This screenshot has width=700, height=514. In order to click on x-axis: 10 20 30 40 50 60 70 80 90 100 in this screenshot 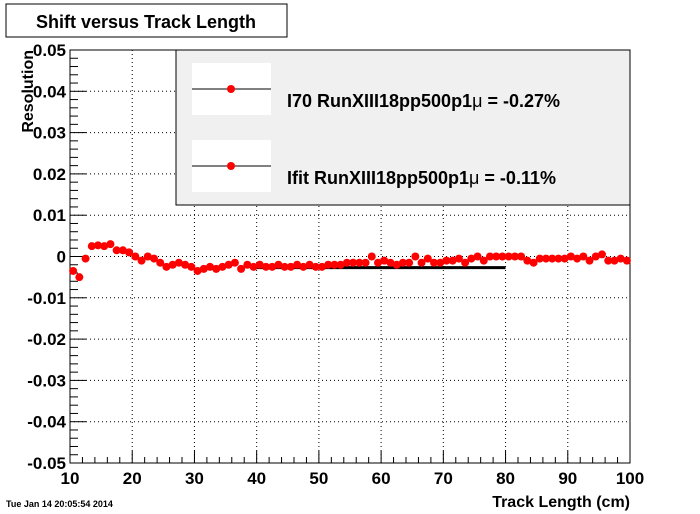, I will do `click(352, 469)`.